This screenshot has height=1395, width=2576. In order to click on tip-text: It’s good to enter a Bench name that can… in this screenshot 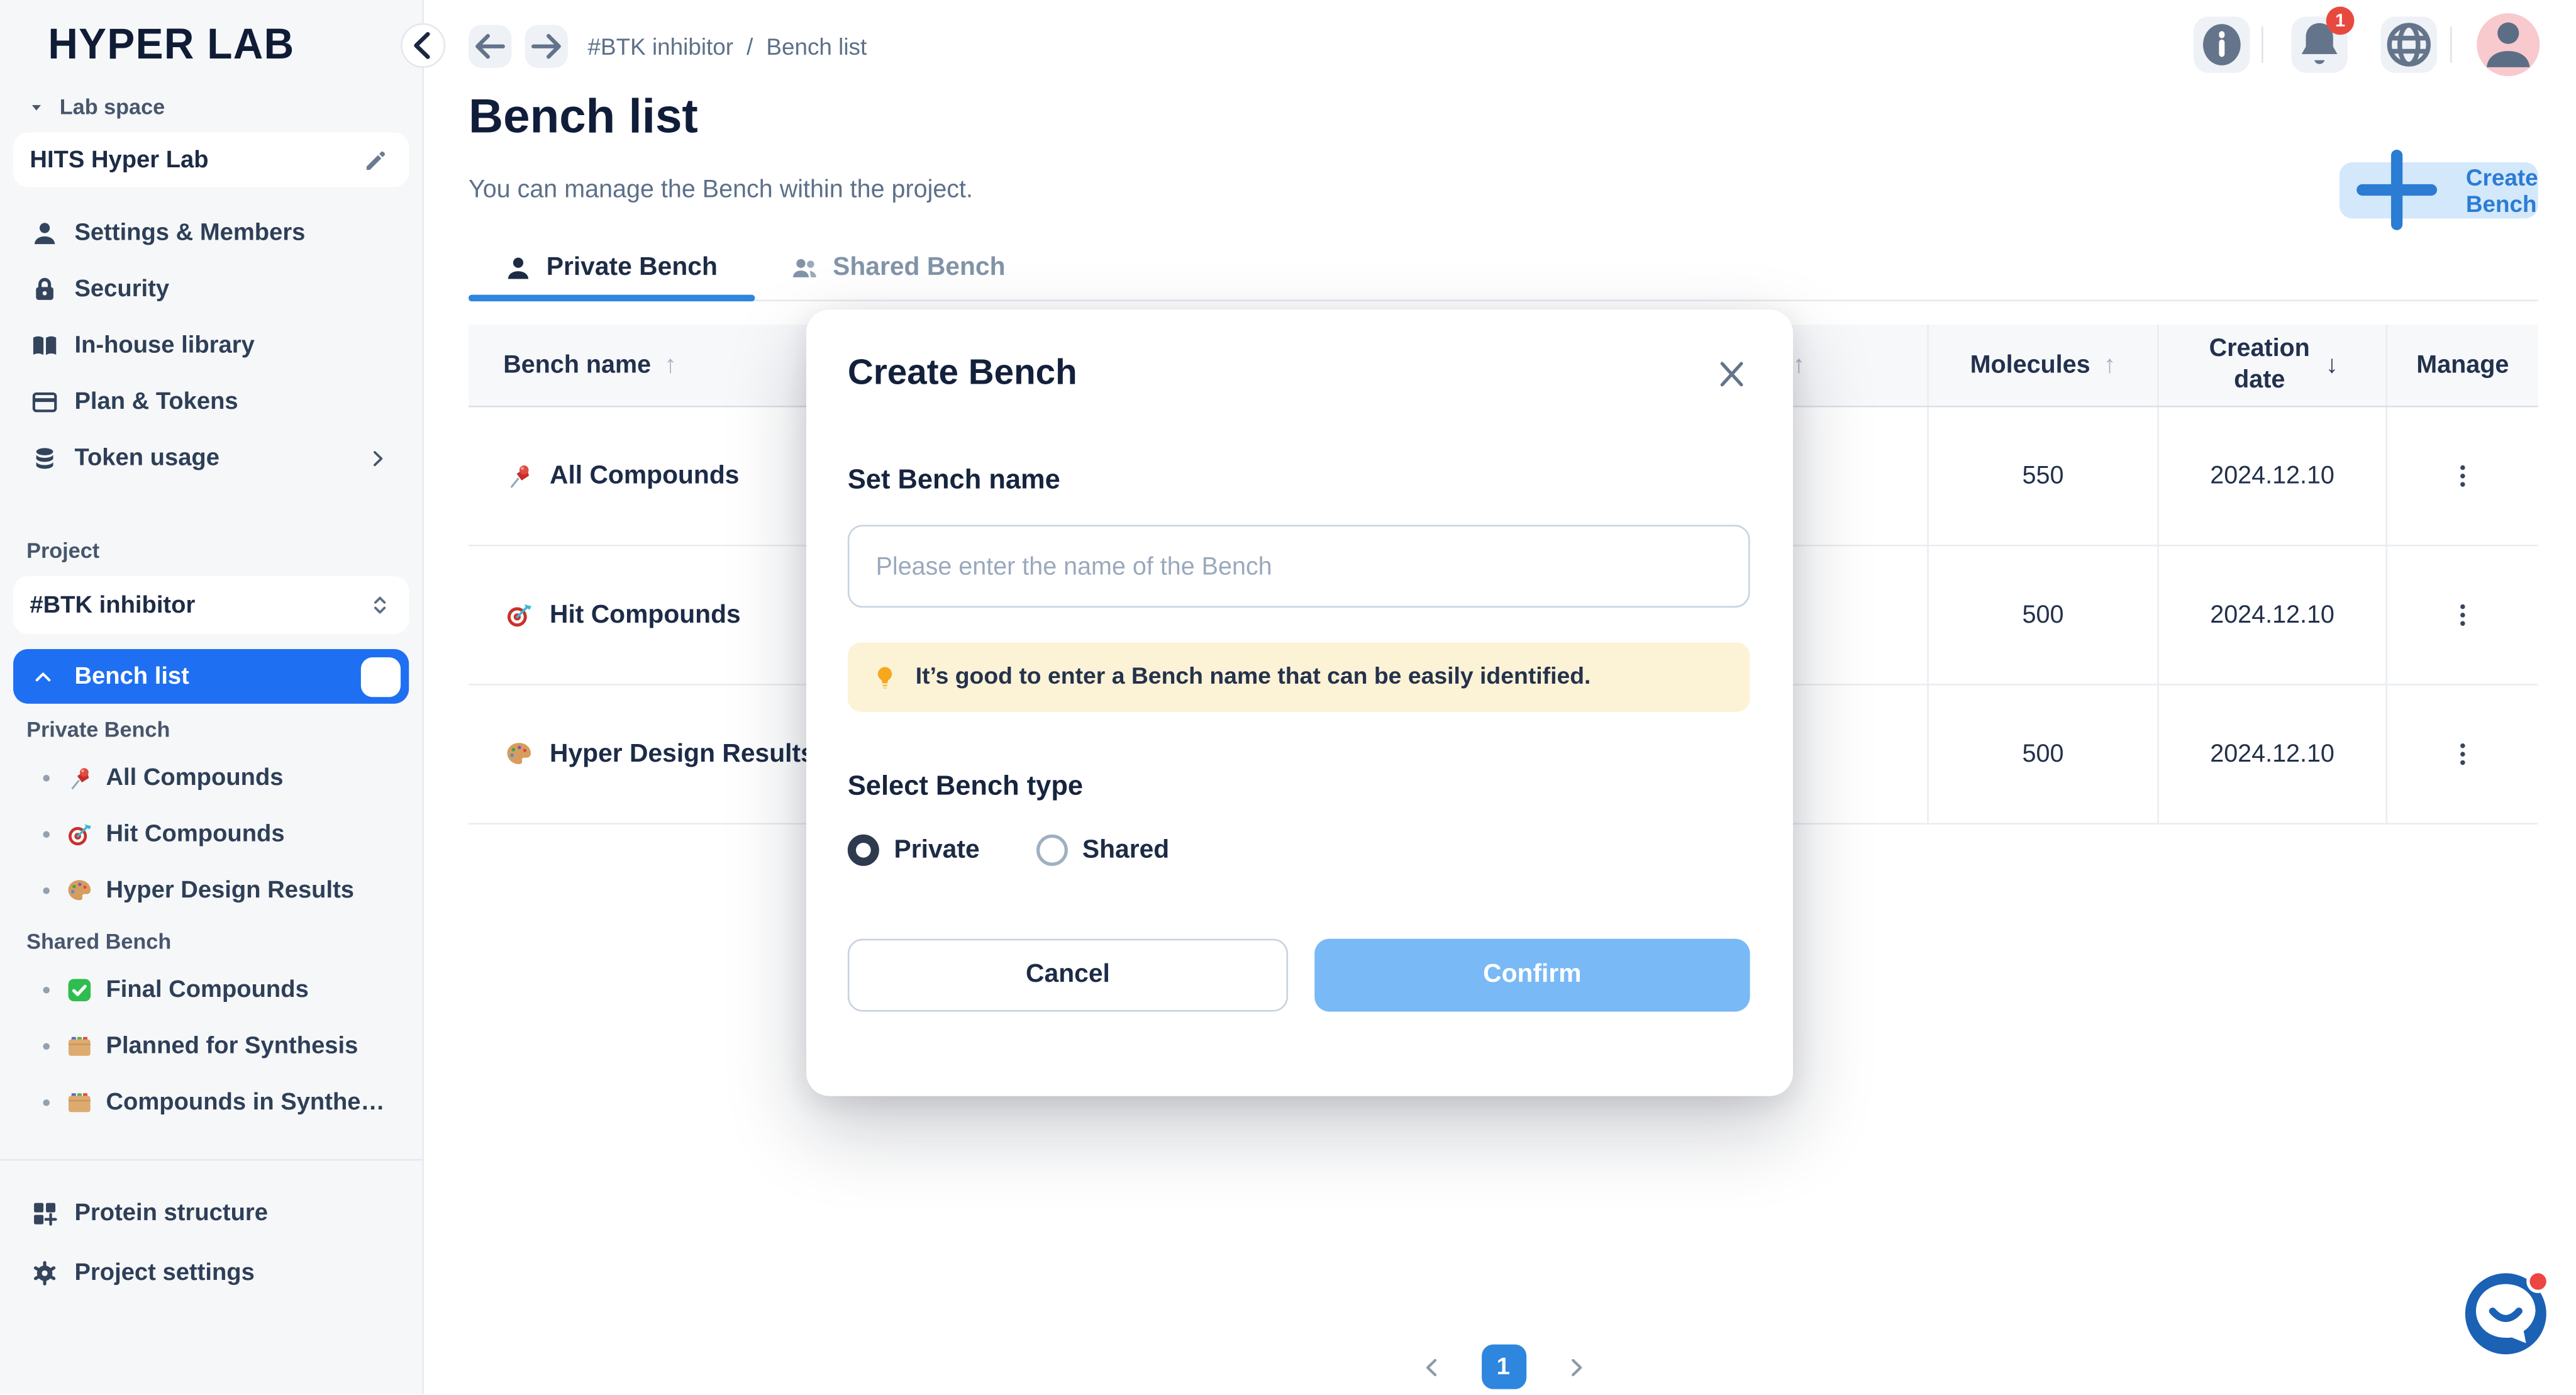, I will do `click(1253, 677)`.